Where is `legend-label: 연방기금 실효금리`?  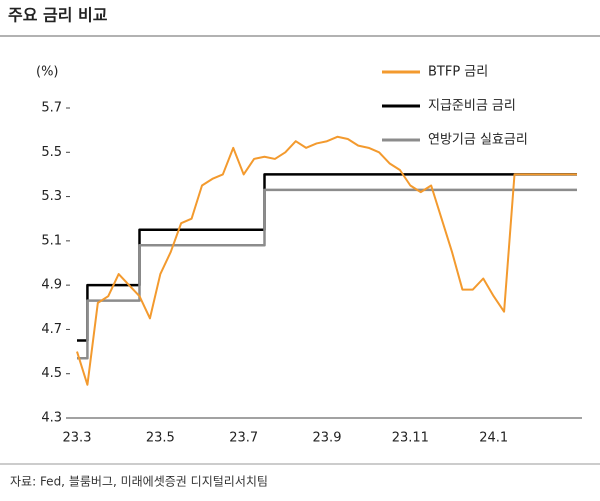
legend-label: 연방기금 실효금리 is located at coordinates (478, 140).